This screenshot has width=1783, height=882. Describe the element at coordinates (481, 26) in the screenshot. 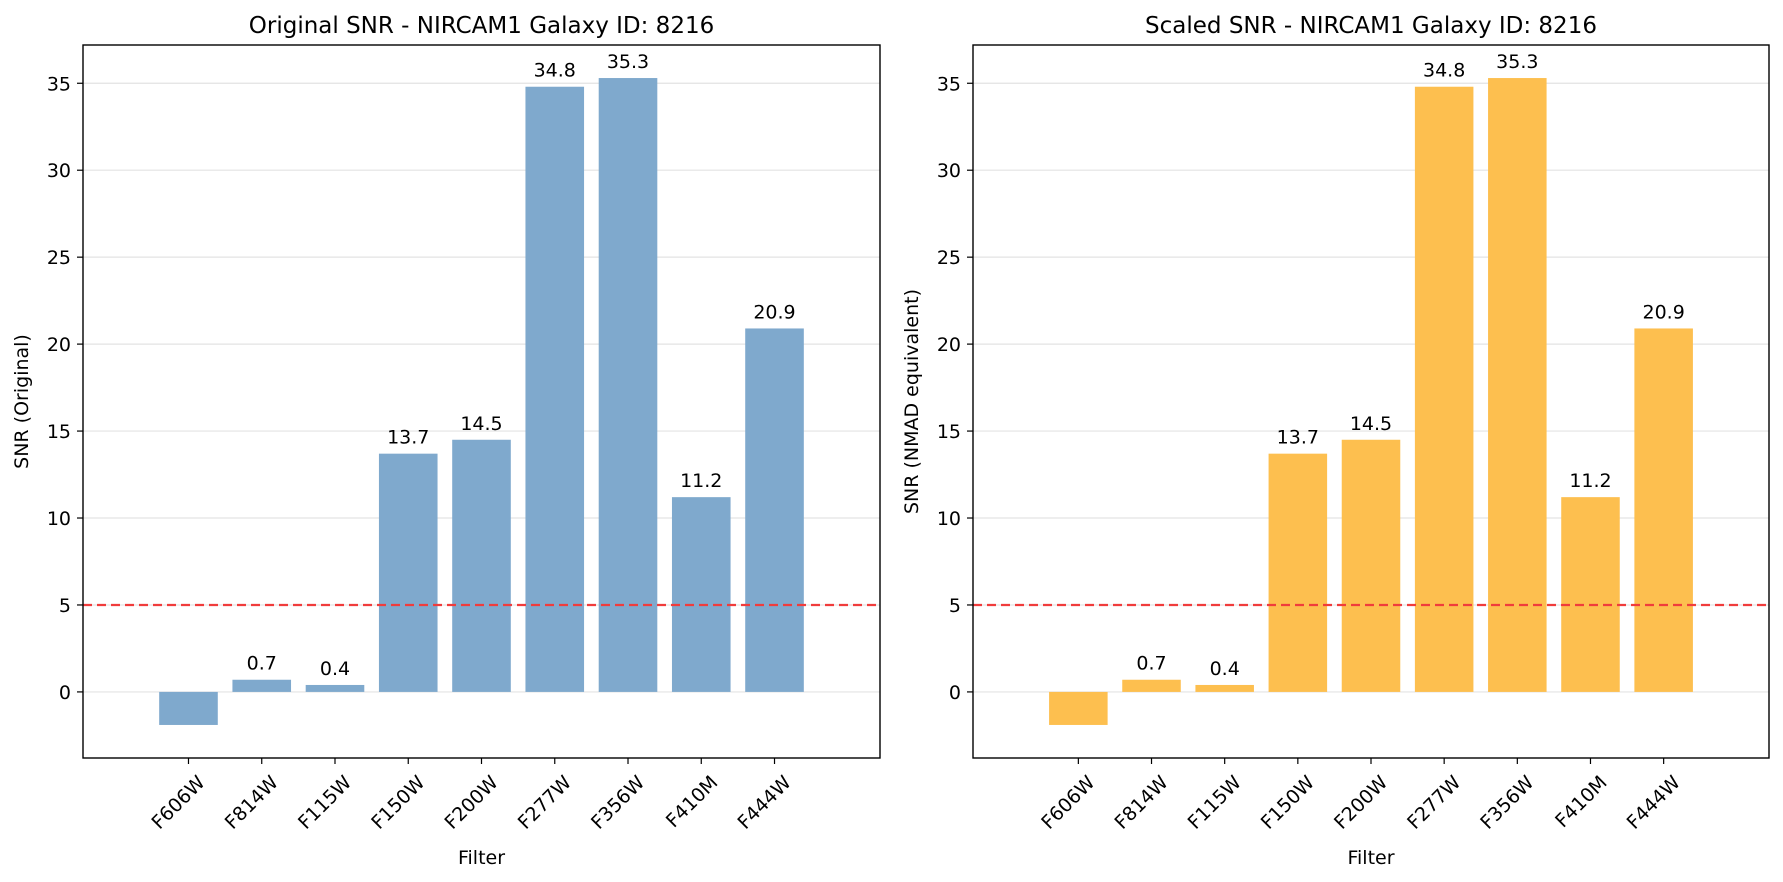

I see `chart-title: Original SNR - NIRCAM1 Galaxy ID: 8216` at that location.